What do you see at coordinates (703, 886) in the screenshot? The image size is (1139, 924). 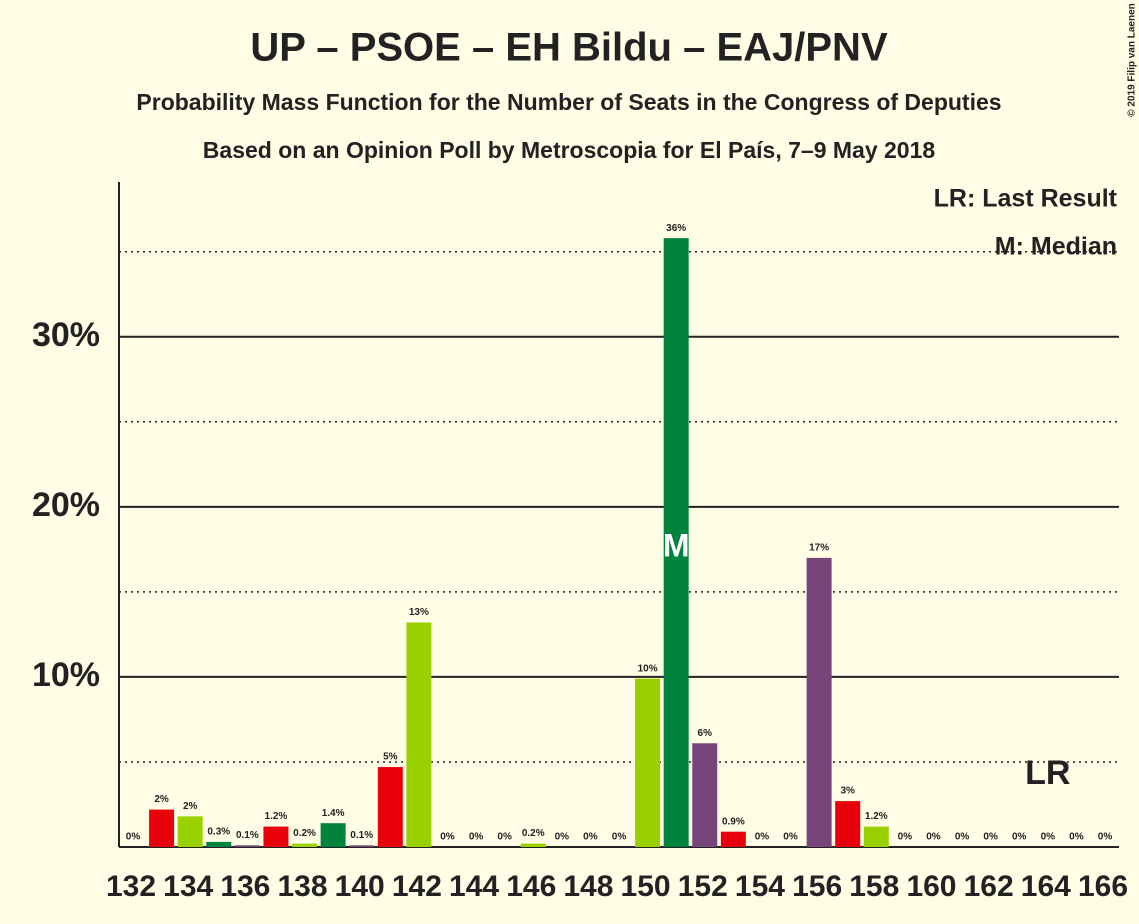 I see `x-tick-label: 152` at bounding box center [703, 886].